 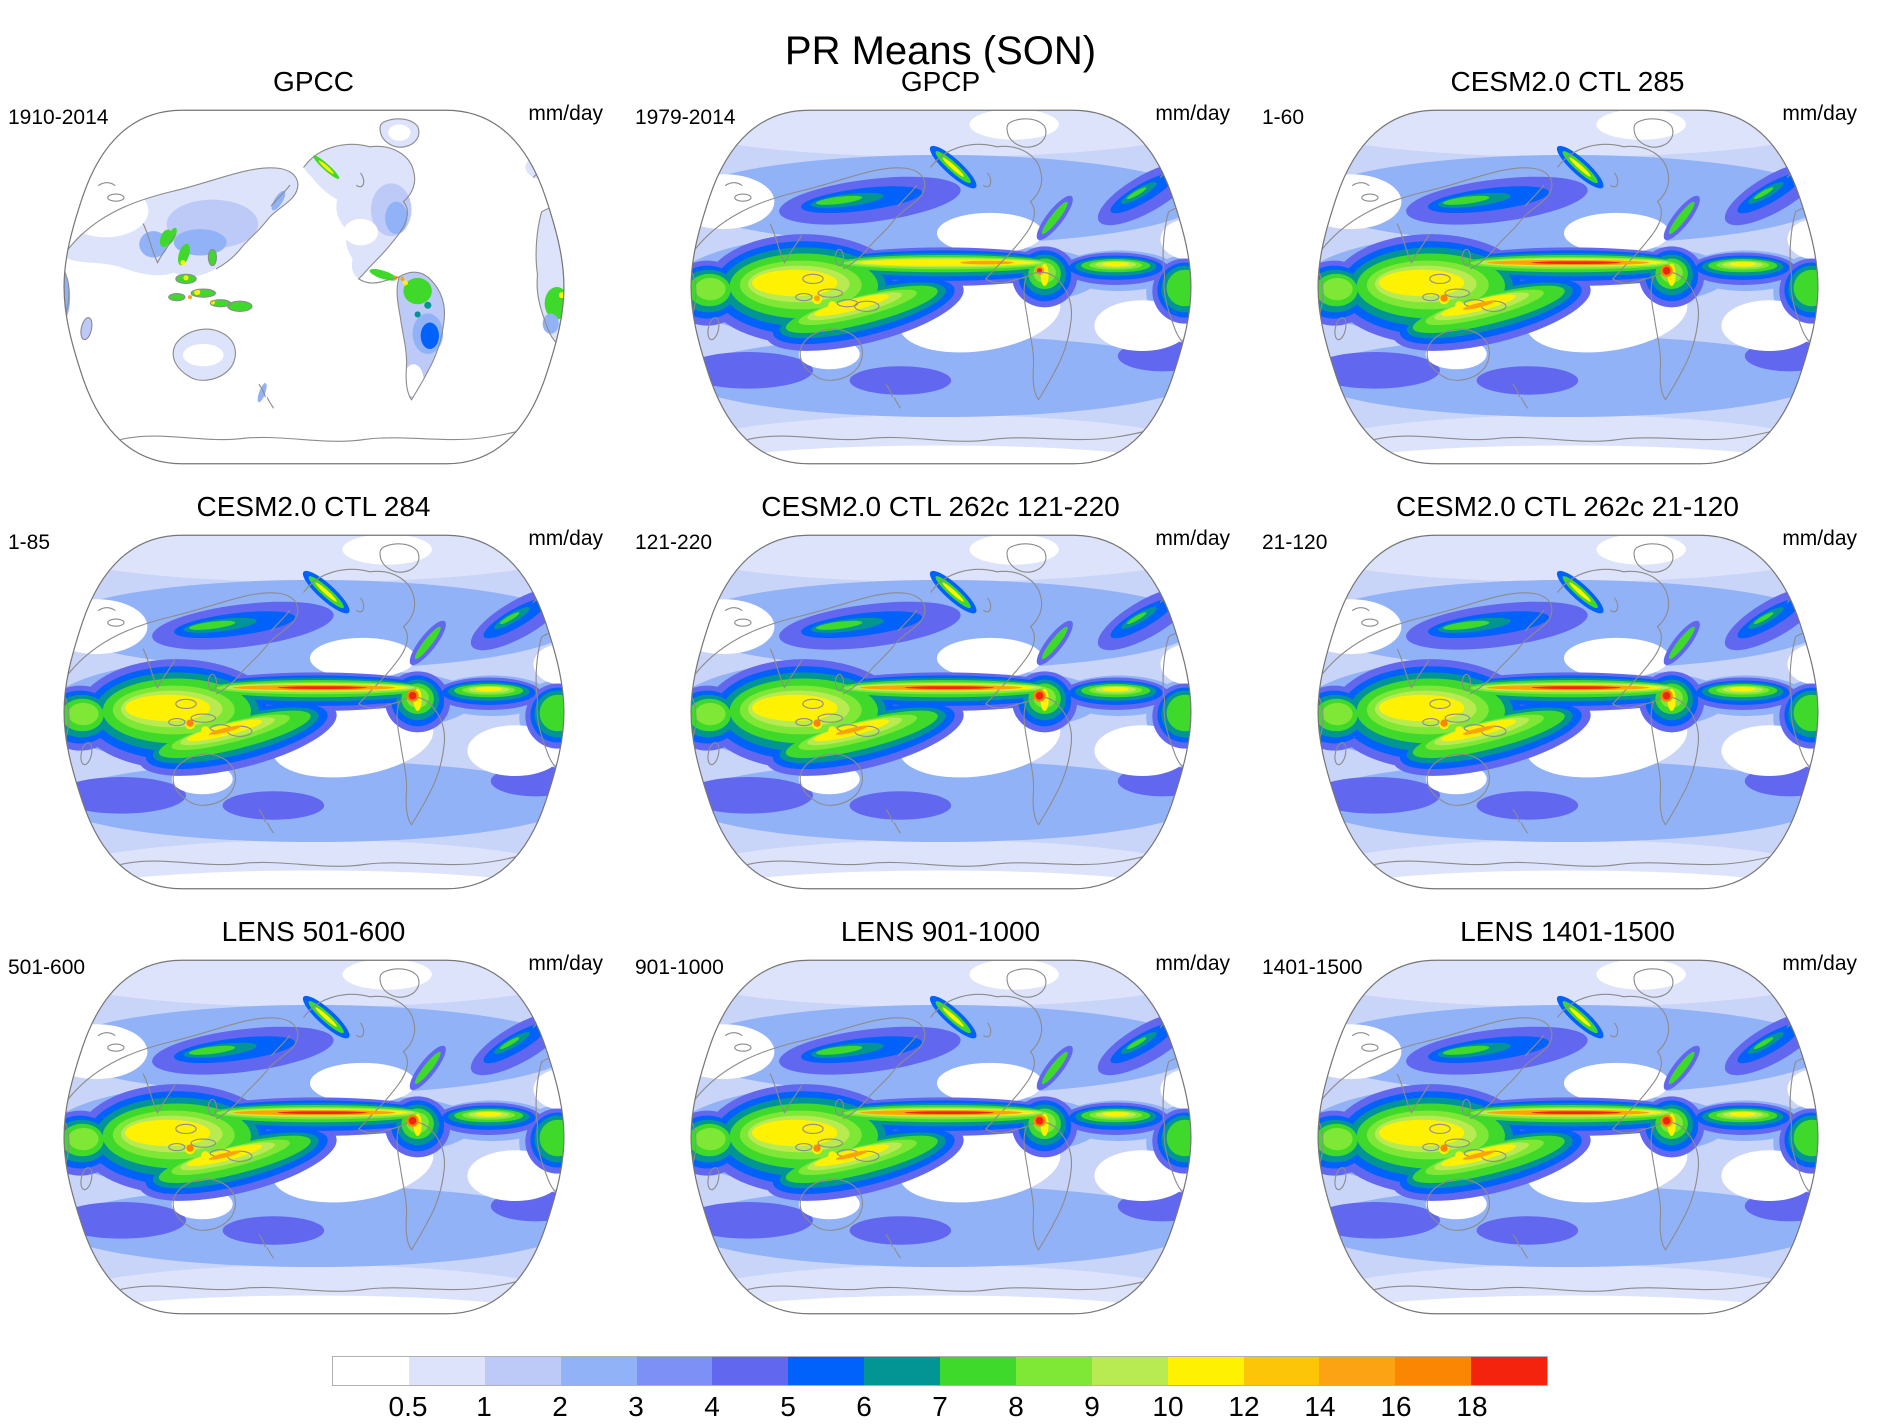 I want to click on colorbar-tick-labels: 0.5 1 2 3 4 5 6 7 8 9 10 12 14 16 18, so click(x=940, y=1407).